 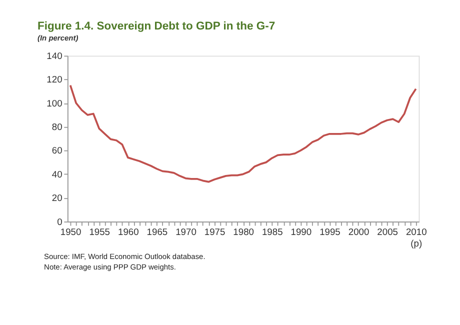 I want to click on y-tick-label: 100, so click(x=54, y=103).